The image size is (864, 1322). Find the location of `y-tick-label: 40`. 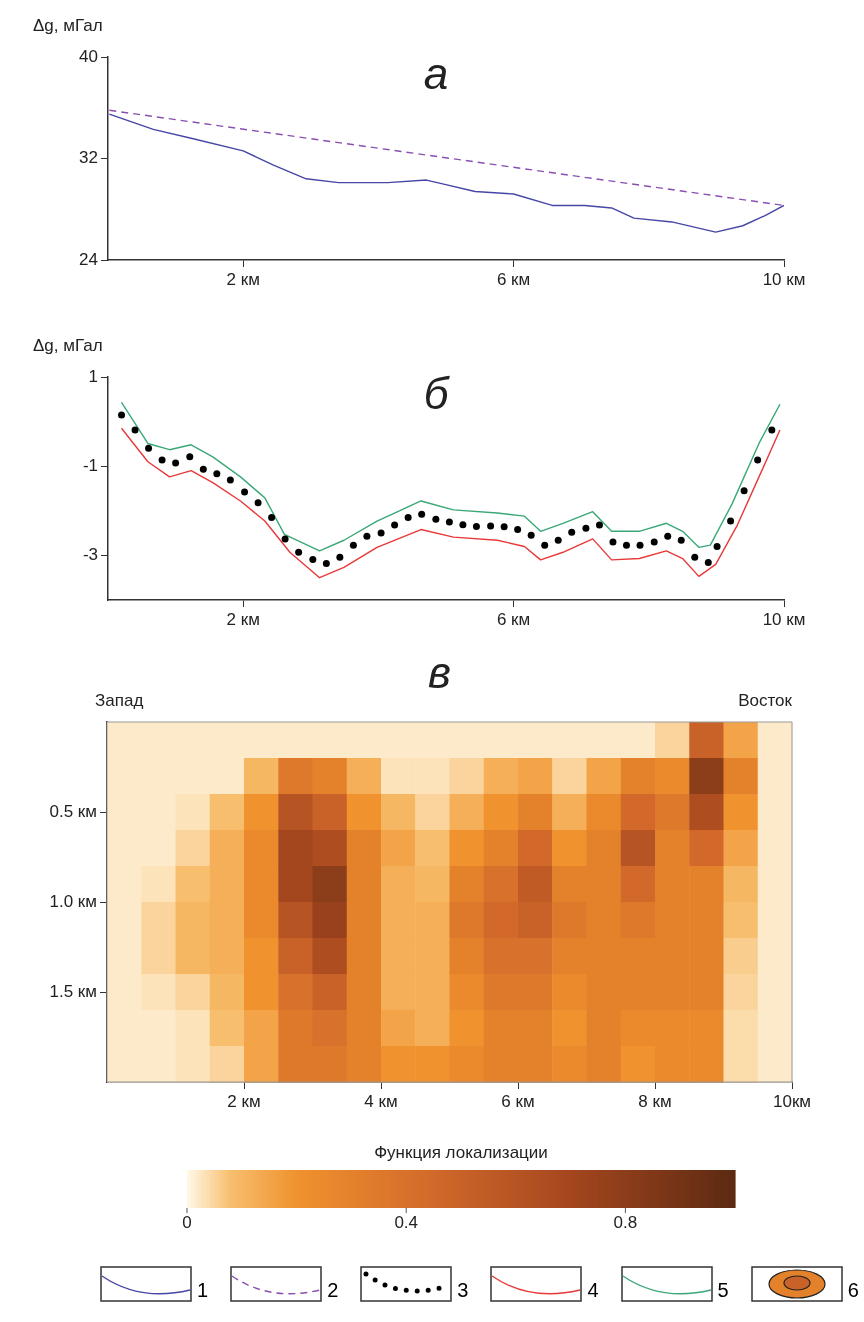

y-tick-label: 40 is located at coordinates (88, 56).